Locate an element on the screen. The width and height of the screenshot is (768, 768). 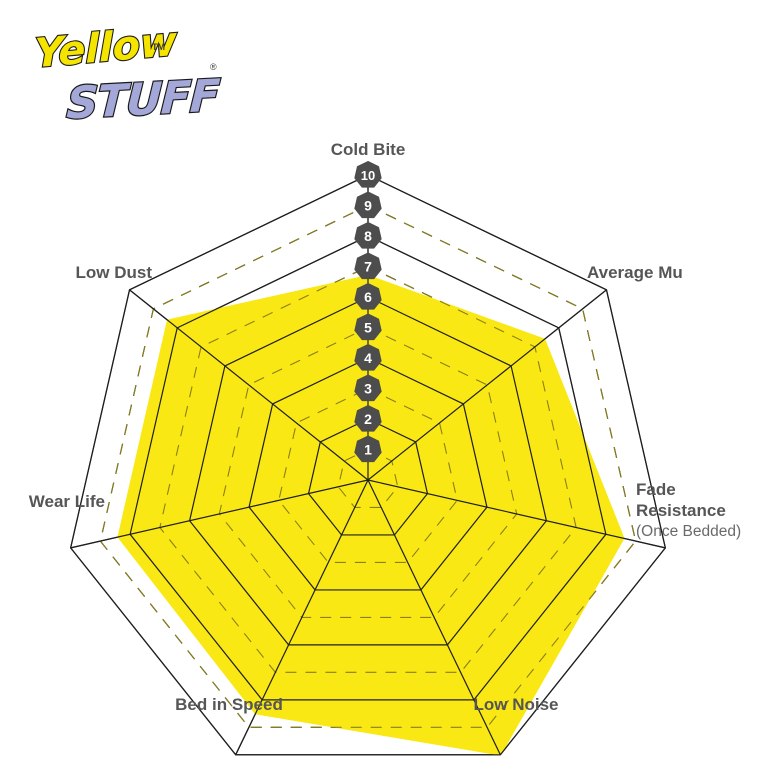
tick-badge-label-7: 7 is located at coordinates (368, 267).